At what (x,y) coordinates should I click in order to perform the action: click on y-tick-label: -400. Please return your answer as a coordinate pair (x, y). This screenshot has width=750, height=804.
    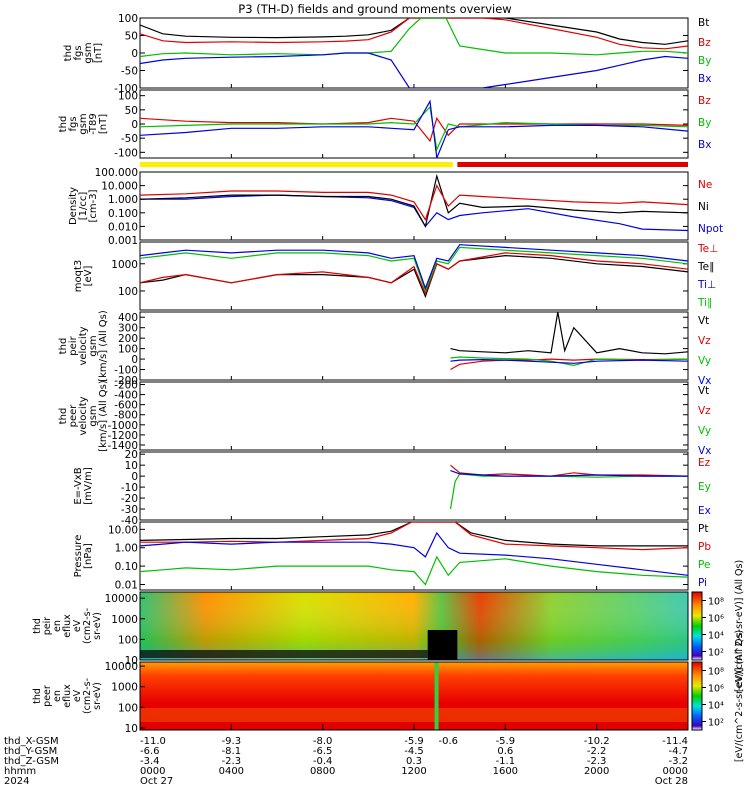
    Looking at the image, I should click on (126, 396).